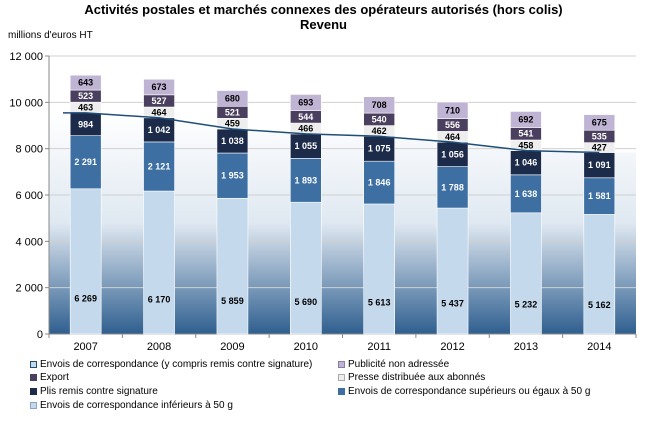  What do you see at coordinates (26, 57) in the screenshot?
I see `y-tick-label: 12 000` at bounding box center [26, 57].